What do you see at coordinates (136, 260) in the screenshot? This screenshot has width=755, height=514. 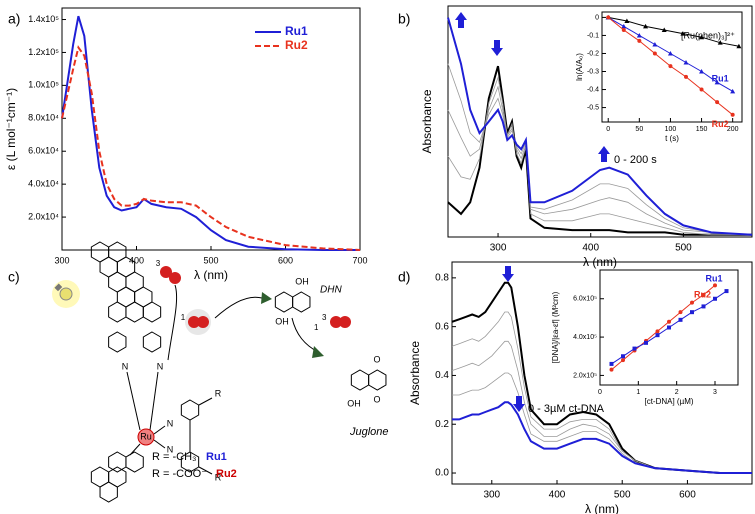 I see `x-tick-label: 400` at bounding box center [136, 260].